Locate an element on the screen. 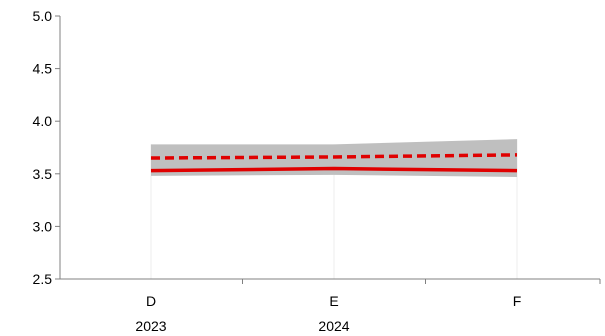 The image size is (605, 336). y-tick-label: 4.5 is located at coordinates (43, 69).